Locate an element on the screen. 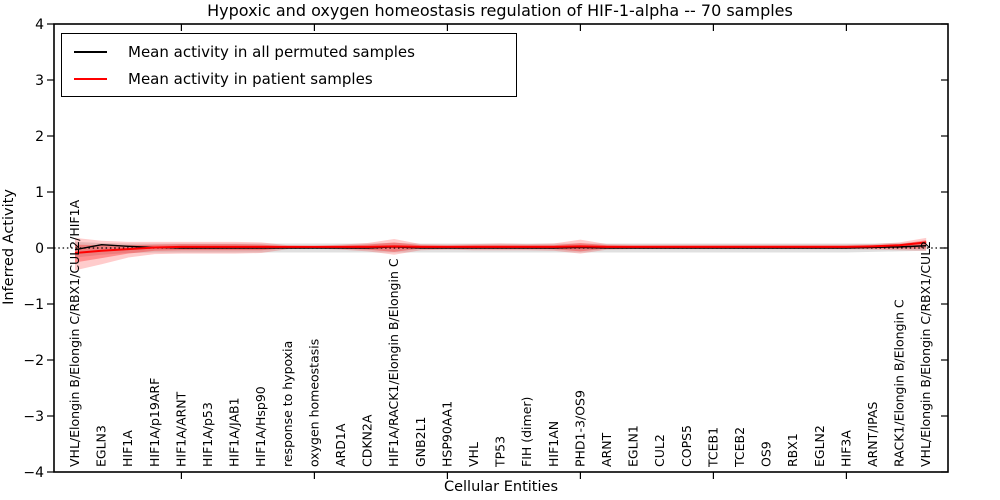 The height and width of the screenshot is (500, 1000). category-label: CUL2 is located at coordinates (659, 450).